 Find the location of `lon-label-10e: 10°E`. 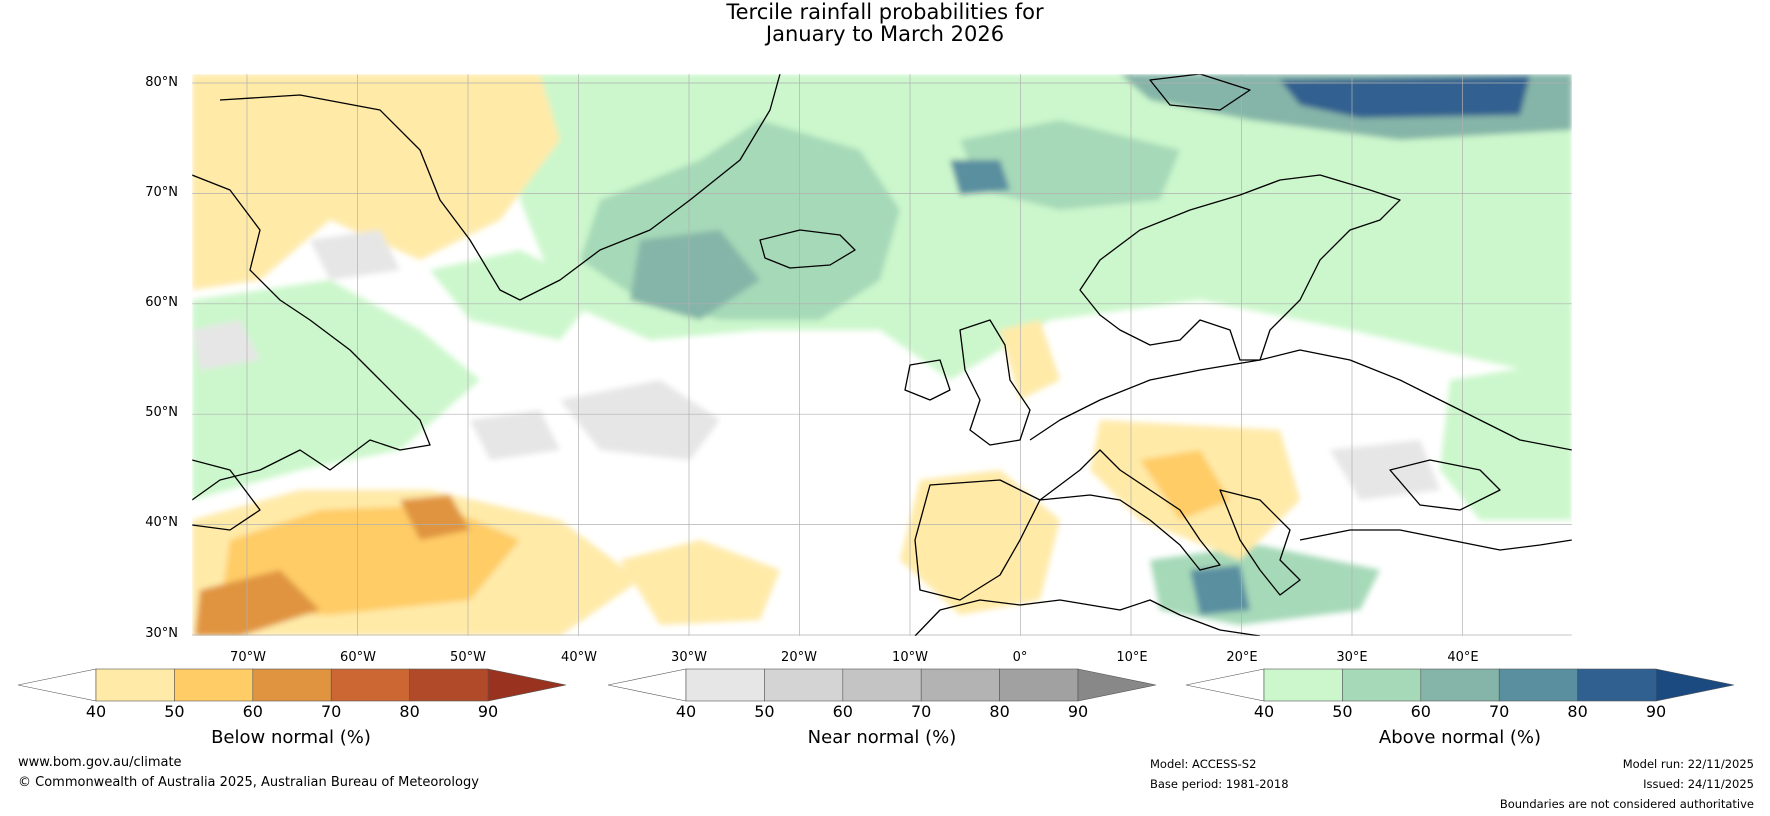

lon-label-10e: 10°E is located at coordinates (1132, 657).